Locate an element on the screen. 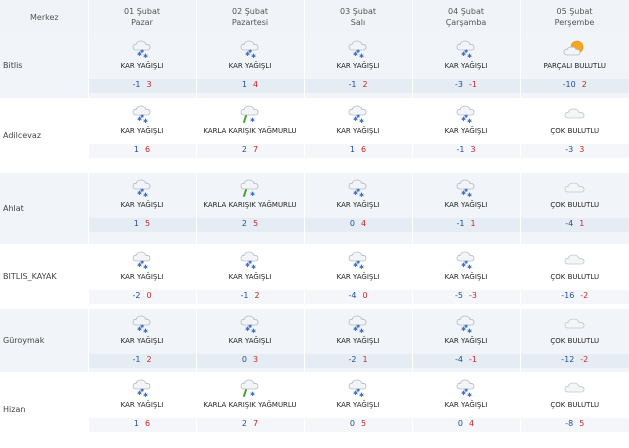  max-temperature: 6 is located at coordinates (147, 149).